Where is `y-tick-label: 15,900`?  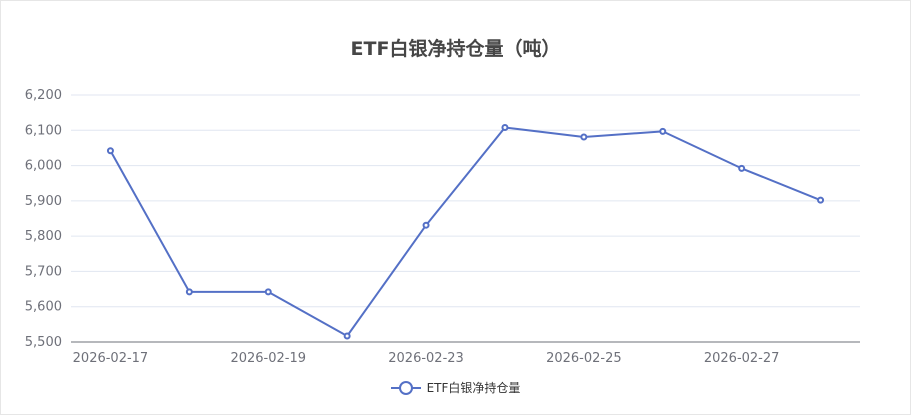 y-tick-label: 15,900 is located at coordinates (40, 201).